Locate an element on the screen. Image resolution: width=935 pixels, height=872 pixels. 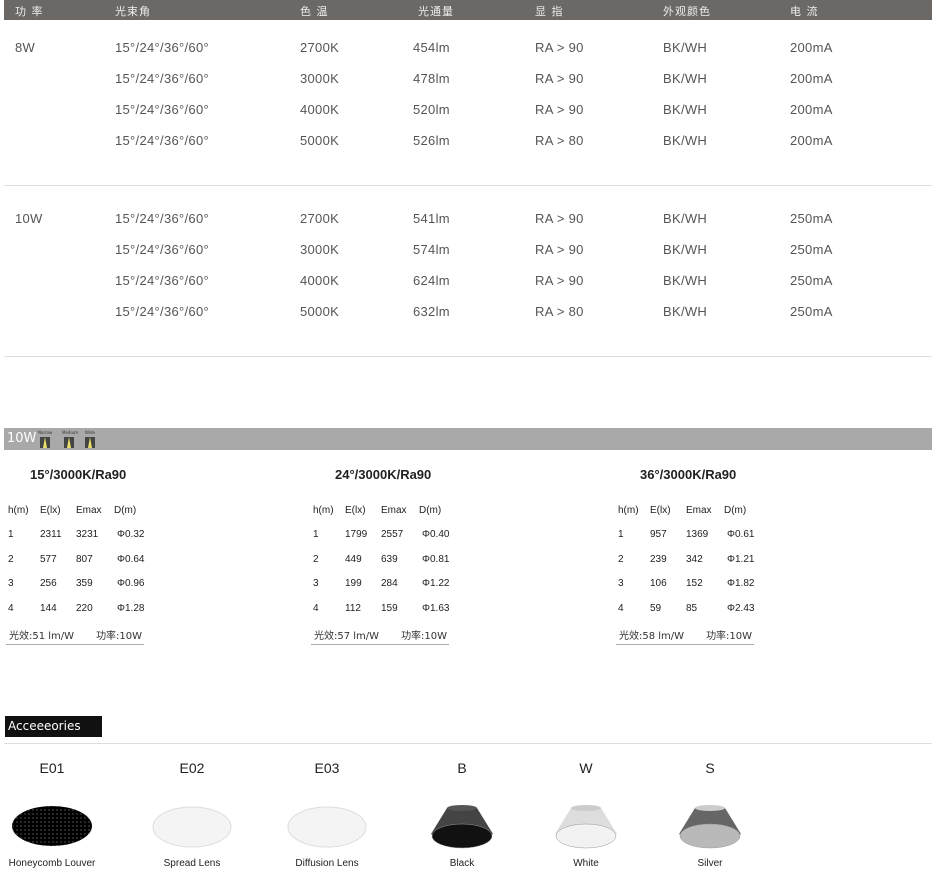
accessory-code: W is located at coordinates (586, 768).